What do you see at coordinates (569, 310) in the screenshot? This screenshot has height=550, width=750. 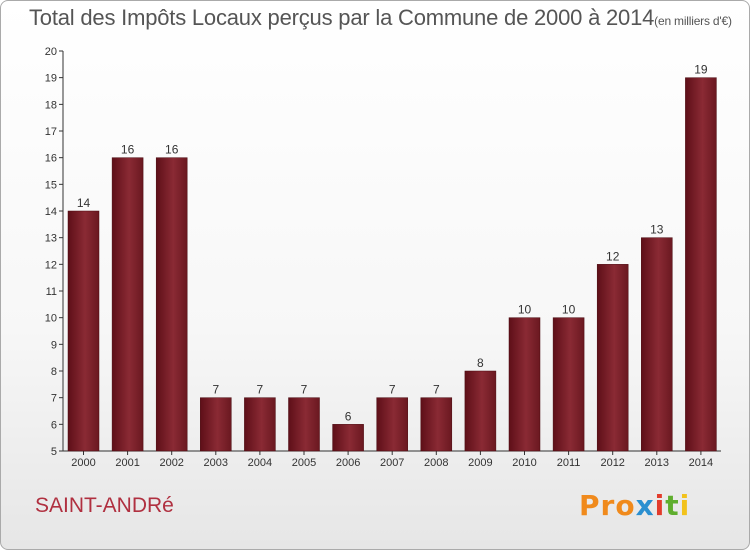 I see `value-label-2011: 10` at bounding box center [569, 310].